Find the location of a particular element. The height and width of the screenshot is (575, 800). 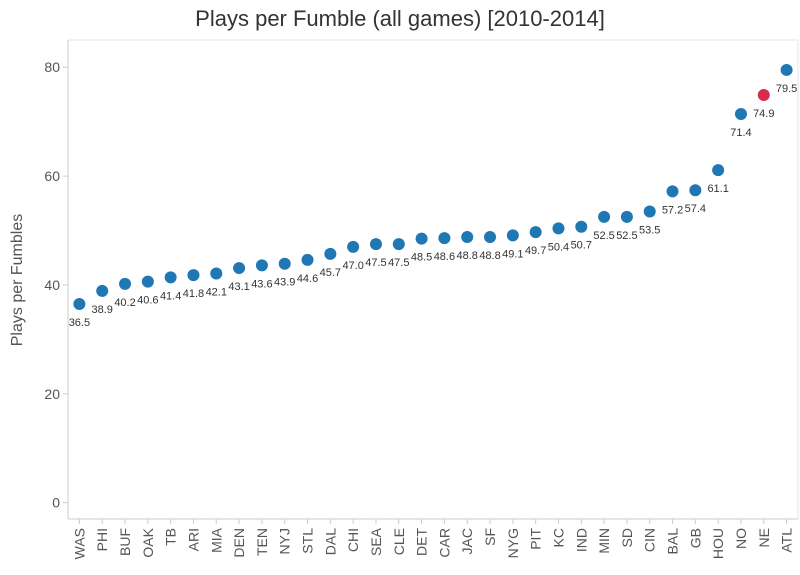

data-point-min is located at coordinates (604, 216).